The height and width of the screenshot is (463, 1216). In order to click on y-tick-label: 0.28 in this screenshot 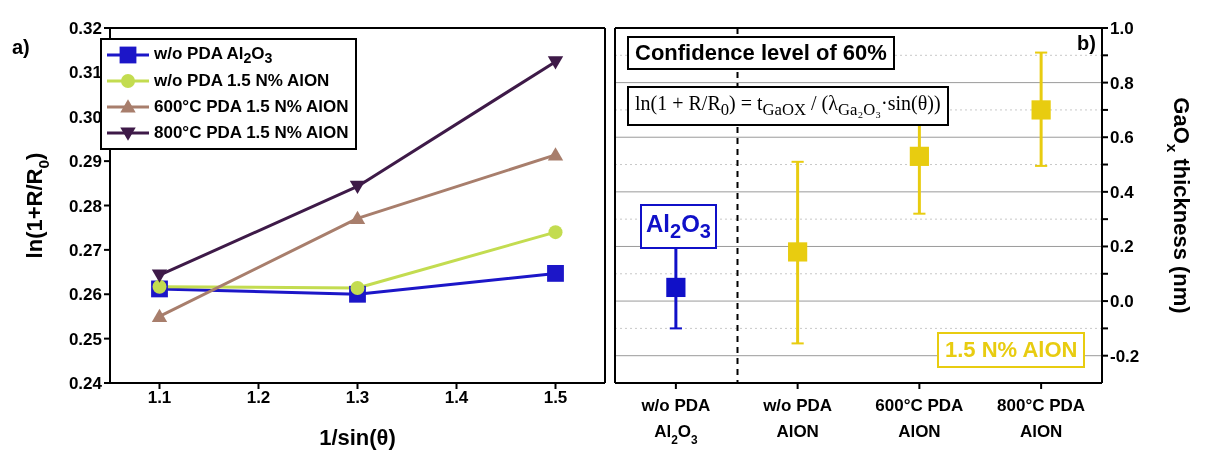, I will do `click(85, 206)`.